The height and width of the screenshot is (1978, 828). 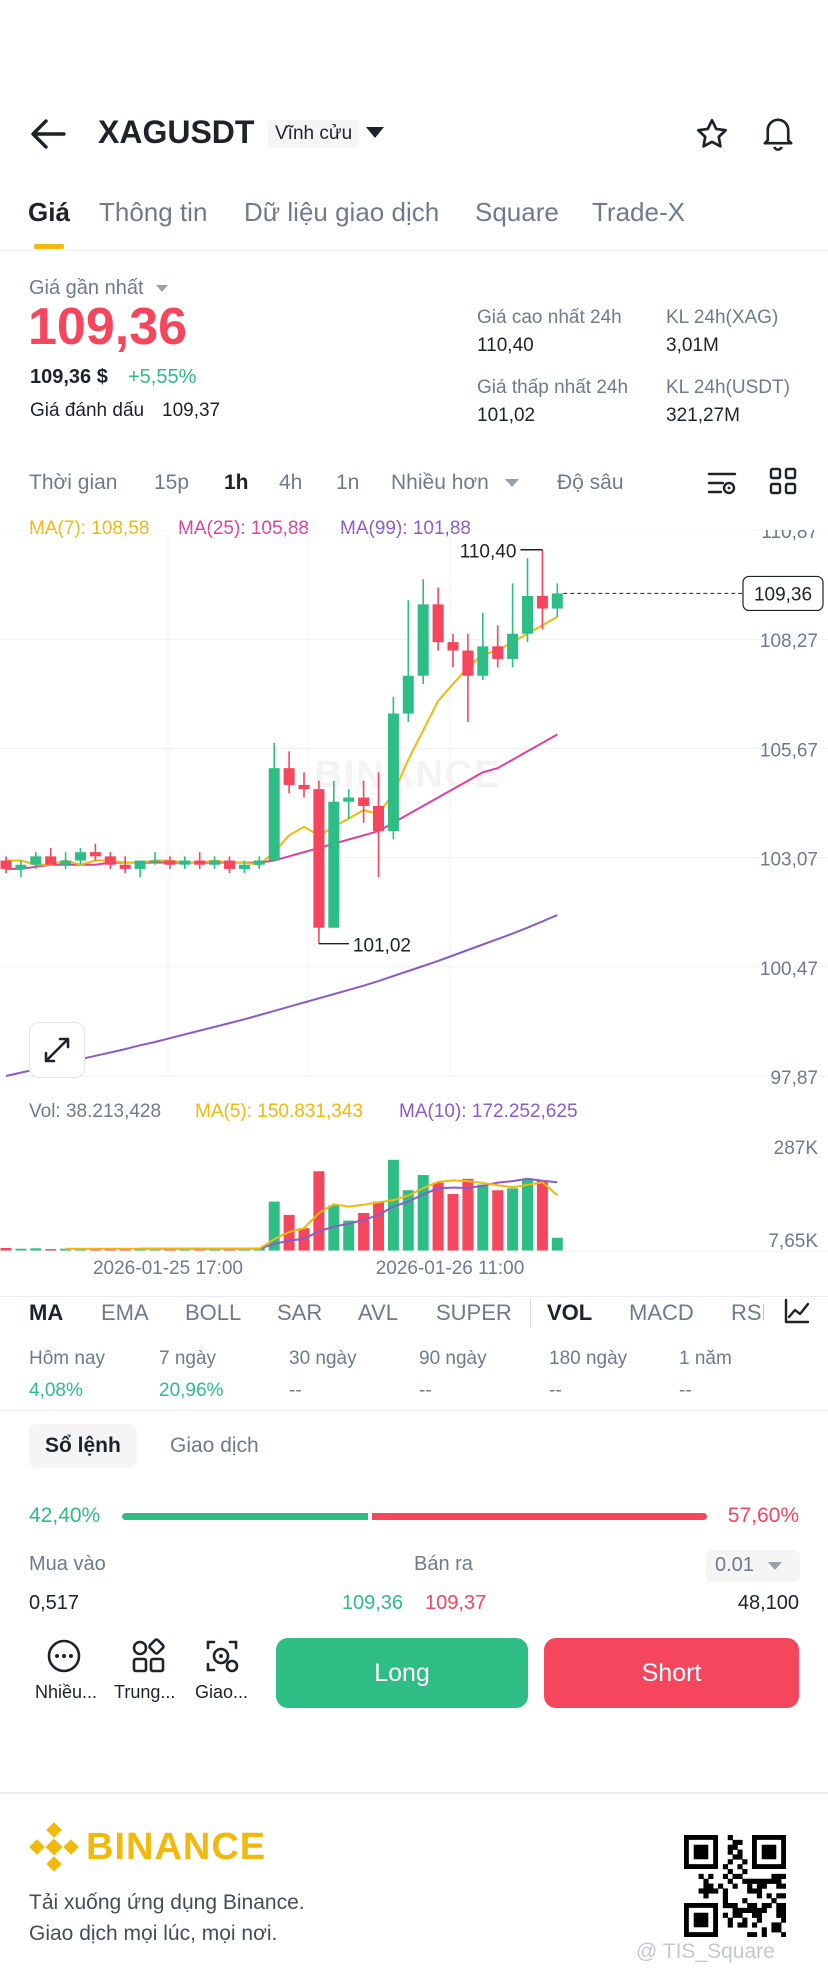 What do you see at coordinates (50, 134) in the screenshot?
I see `back-button` at bounding box center [50, 134].